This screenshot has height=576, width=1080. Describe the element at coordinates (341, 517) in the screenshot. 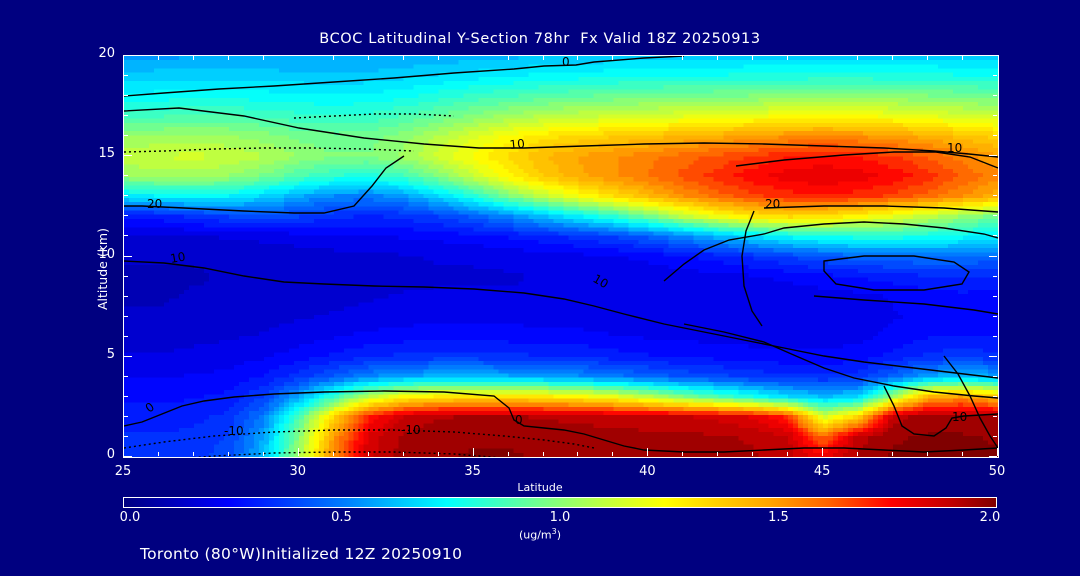

I see `colorbar-tick-label: 0.5` at that location.